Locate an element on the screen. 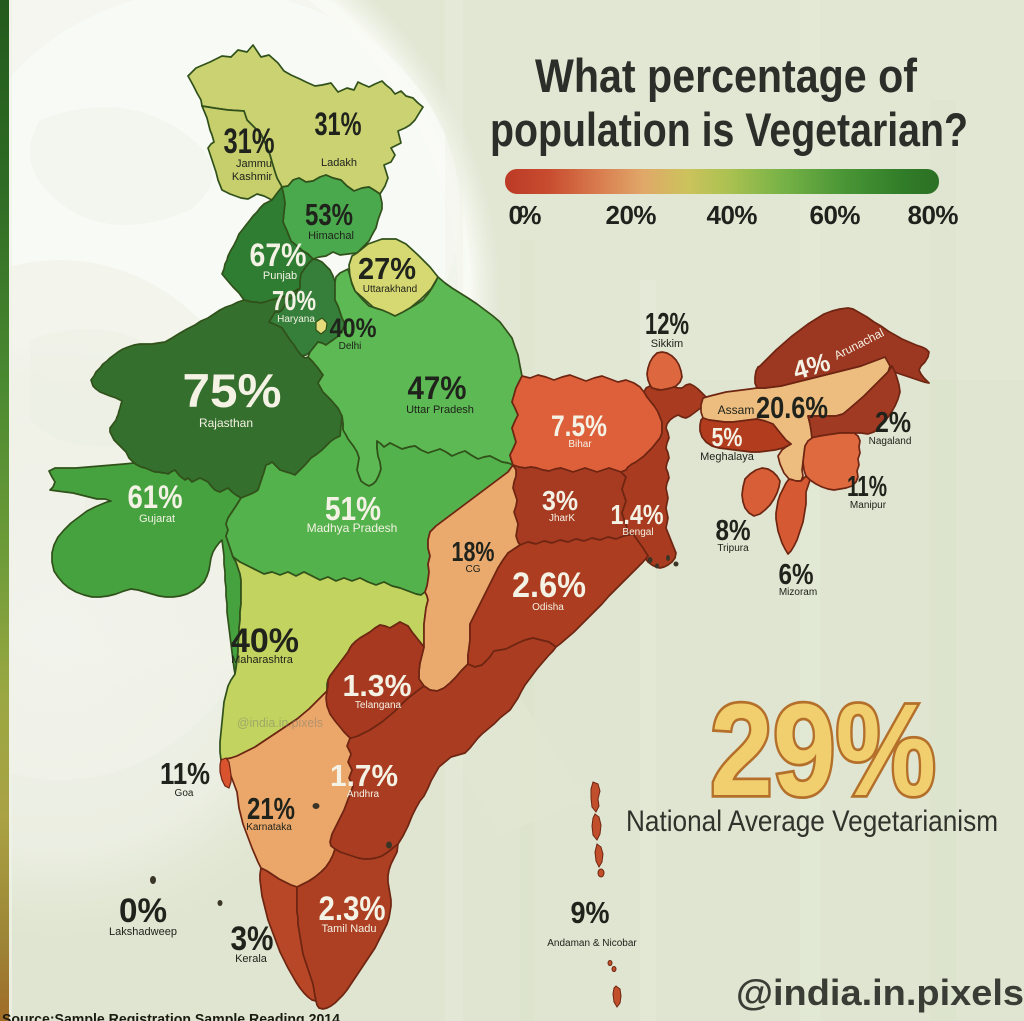 The image size is (1024, 1021). svg-text: Andhra is located at coordinates (363, 794).